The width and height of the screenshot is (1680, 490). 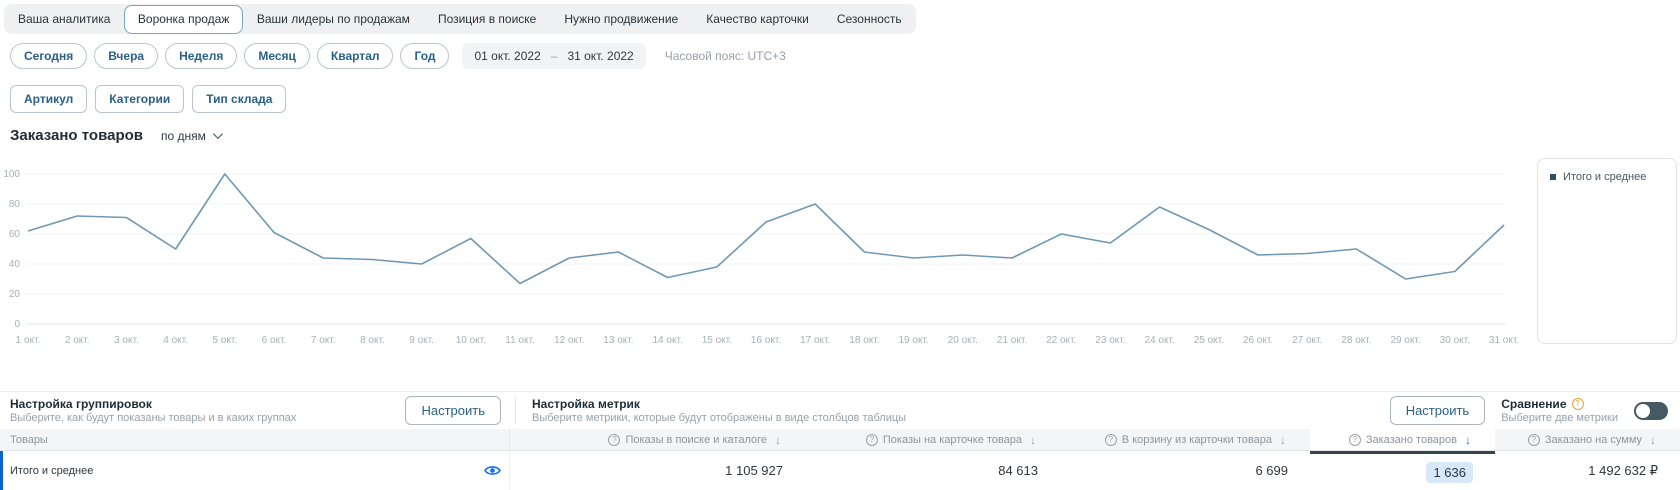 I want to click on column-header-2: ? Показы на карточке товара ↓, so click(x=932, y=439).